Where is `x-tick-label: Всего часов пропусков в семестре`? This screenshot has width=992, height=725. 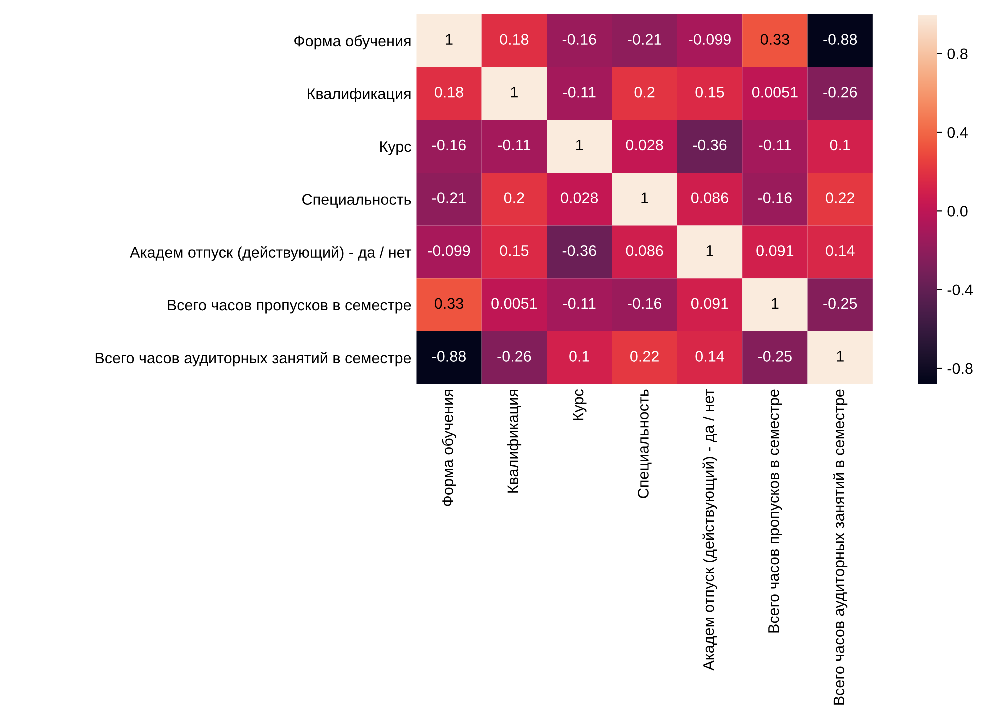 x-tick-label: Всего часов пропусков в семестре is located at coordinates (775, 511).